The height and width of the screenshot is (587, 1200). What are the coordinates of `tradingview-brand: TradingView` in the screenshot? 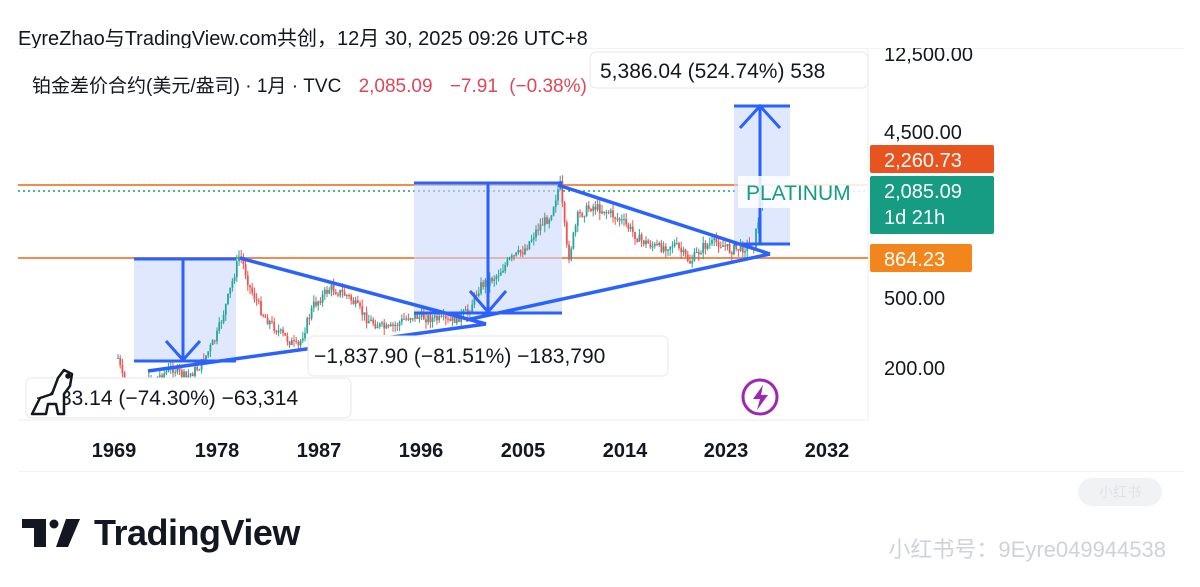 It's located at (161, 533).